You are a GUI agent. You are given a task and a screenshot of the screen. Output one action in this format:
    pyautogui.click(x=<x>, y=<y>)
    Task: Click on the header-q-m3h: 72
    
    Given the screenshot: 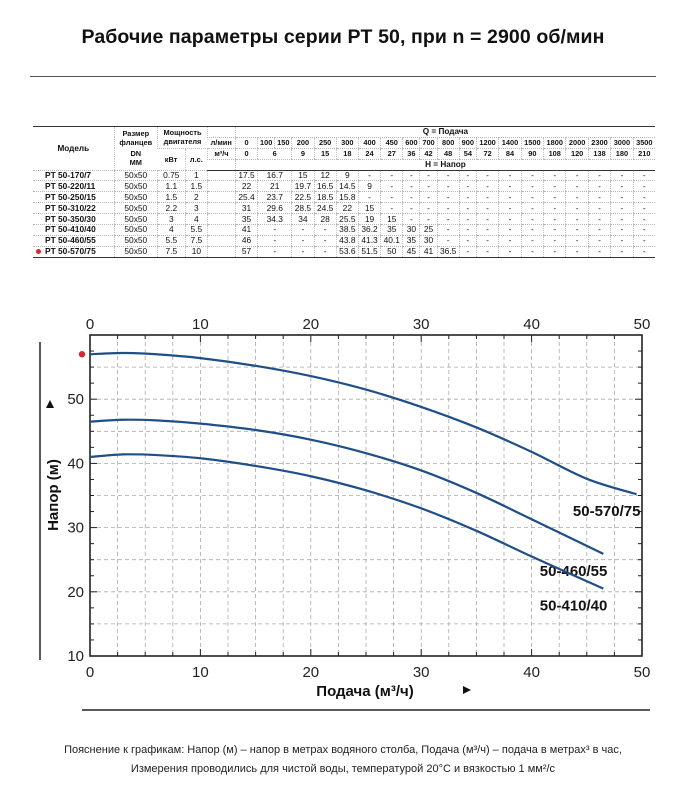 What is the action you would take?
    pyautogui.click(x=487, y=154)
    